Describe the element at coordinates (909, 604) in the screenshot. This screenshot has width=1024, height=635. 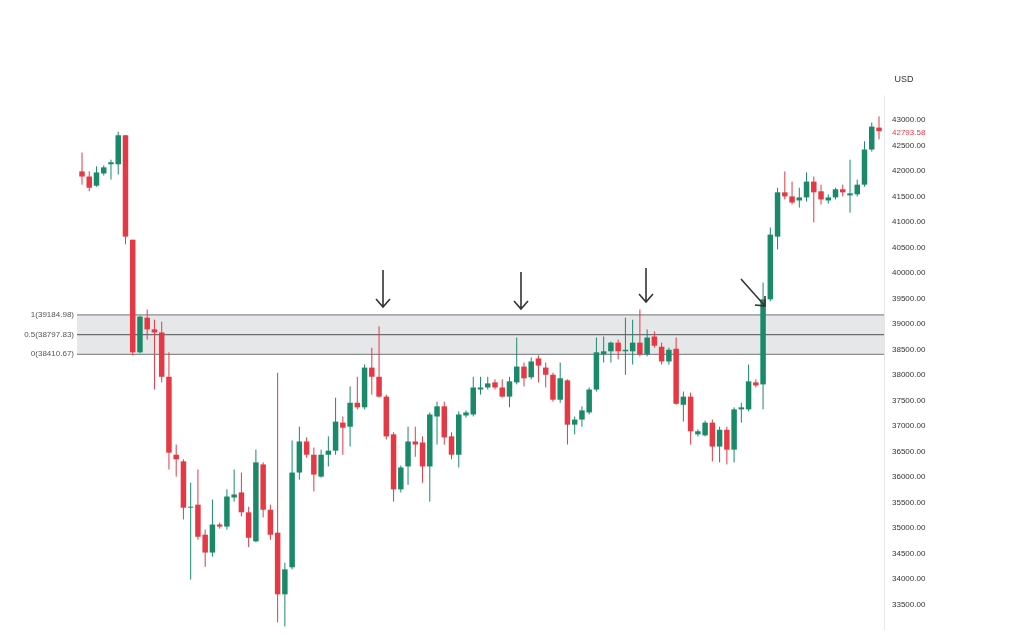
I see `y-tick-label: 33500.00` at that location.